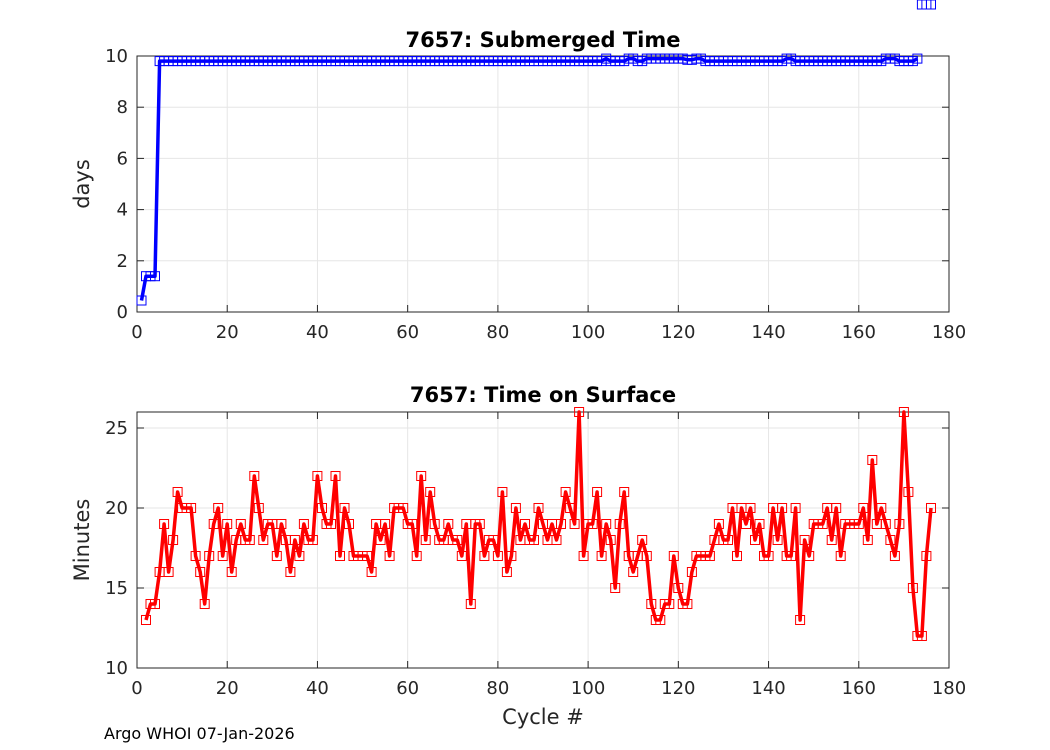  What do you see at coordinates (122, 261) in the screenshot?
I see `y-tick-label: 2` at bounding box center [122, 261].